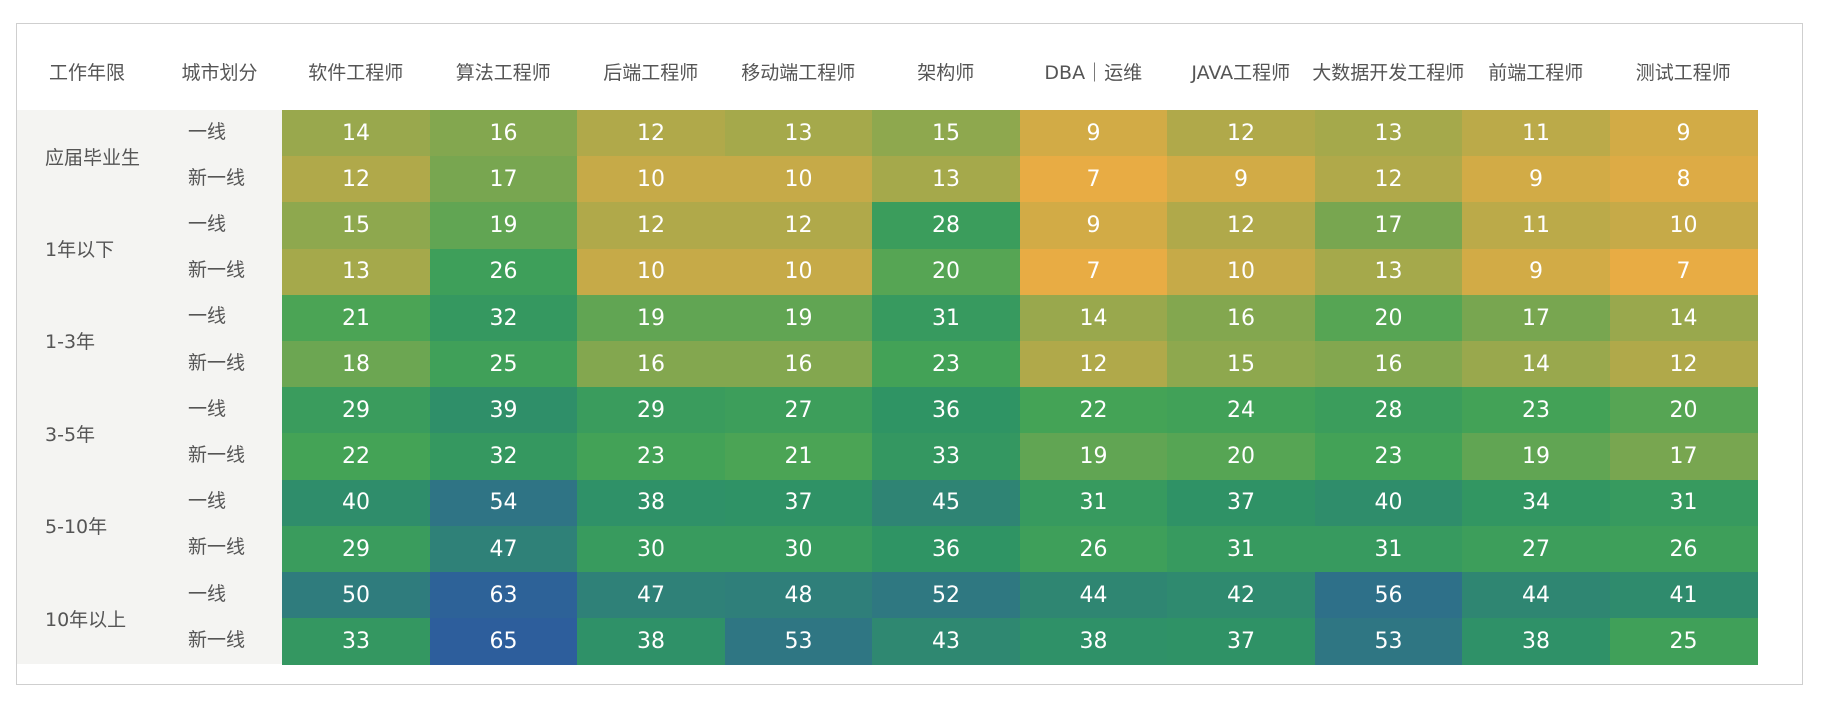 This screenshot has width=1826, height=706. Describe the element at coordinates (946, 503) in the screenshot. I see `heat-cell: 45` at that location.